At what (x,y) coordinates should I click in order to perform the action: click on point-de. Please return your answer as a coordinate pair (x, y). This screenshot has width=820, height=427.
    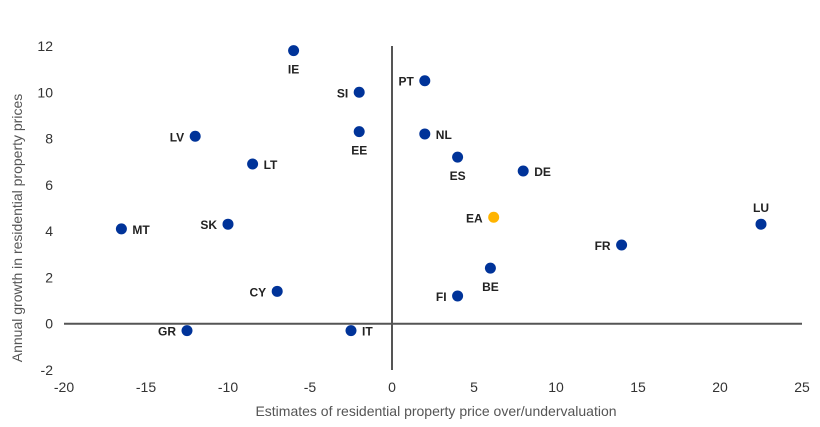
    Looking at the image, I should click on (523, 171).